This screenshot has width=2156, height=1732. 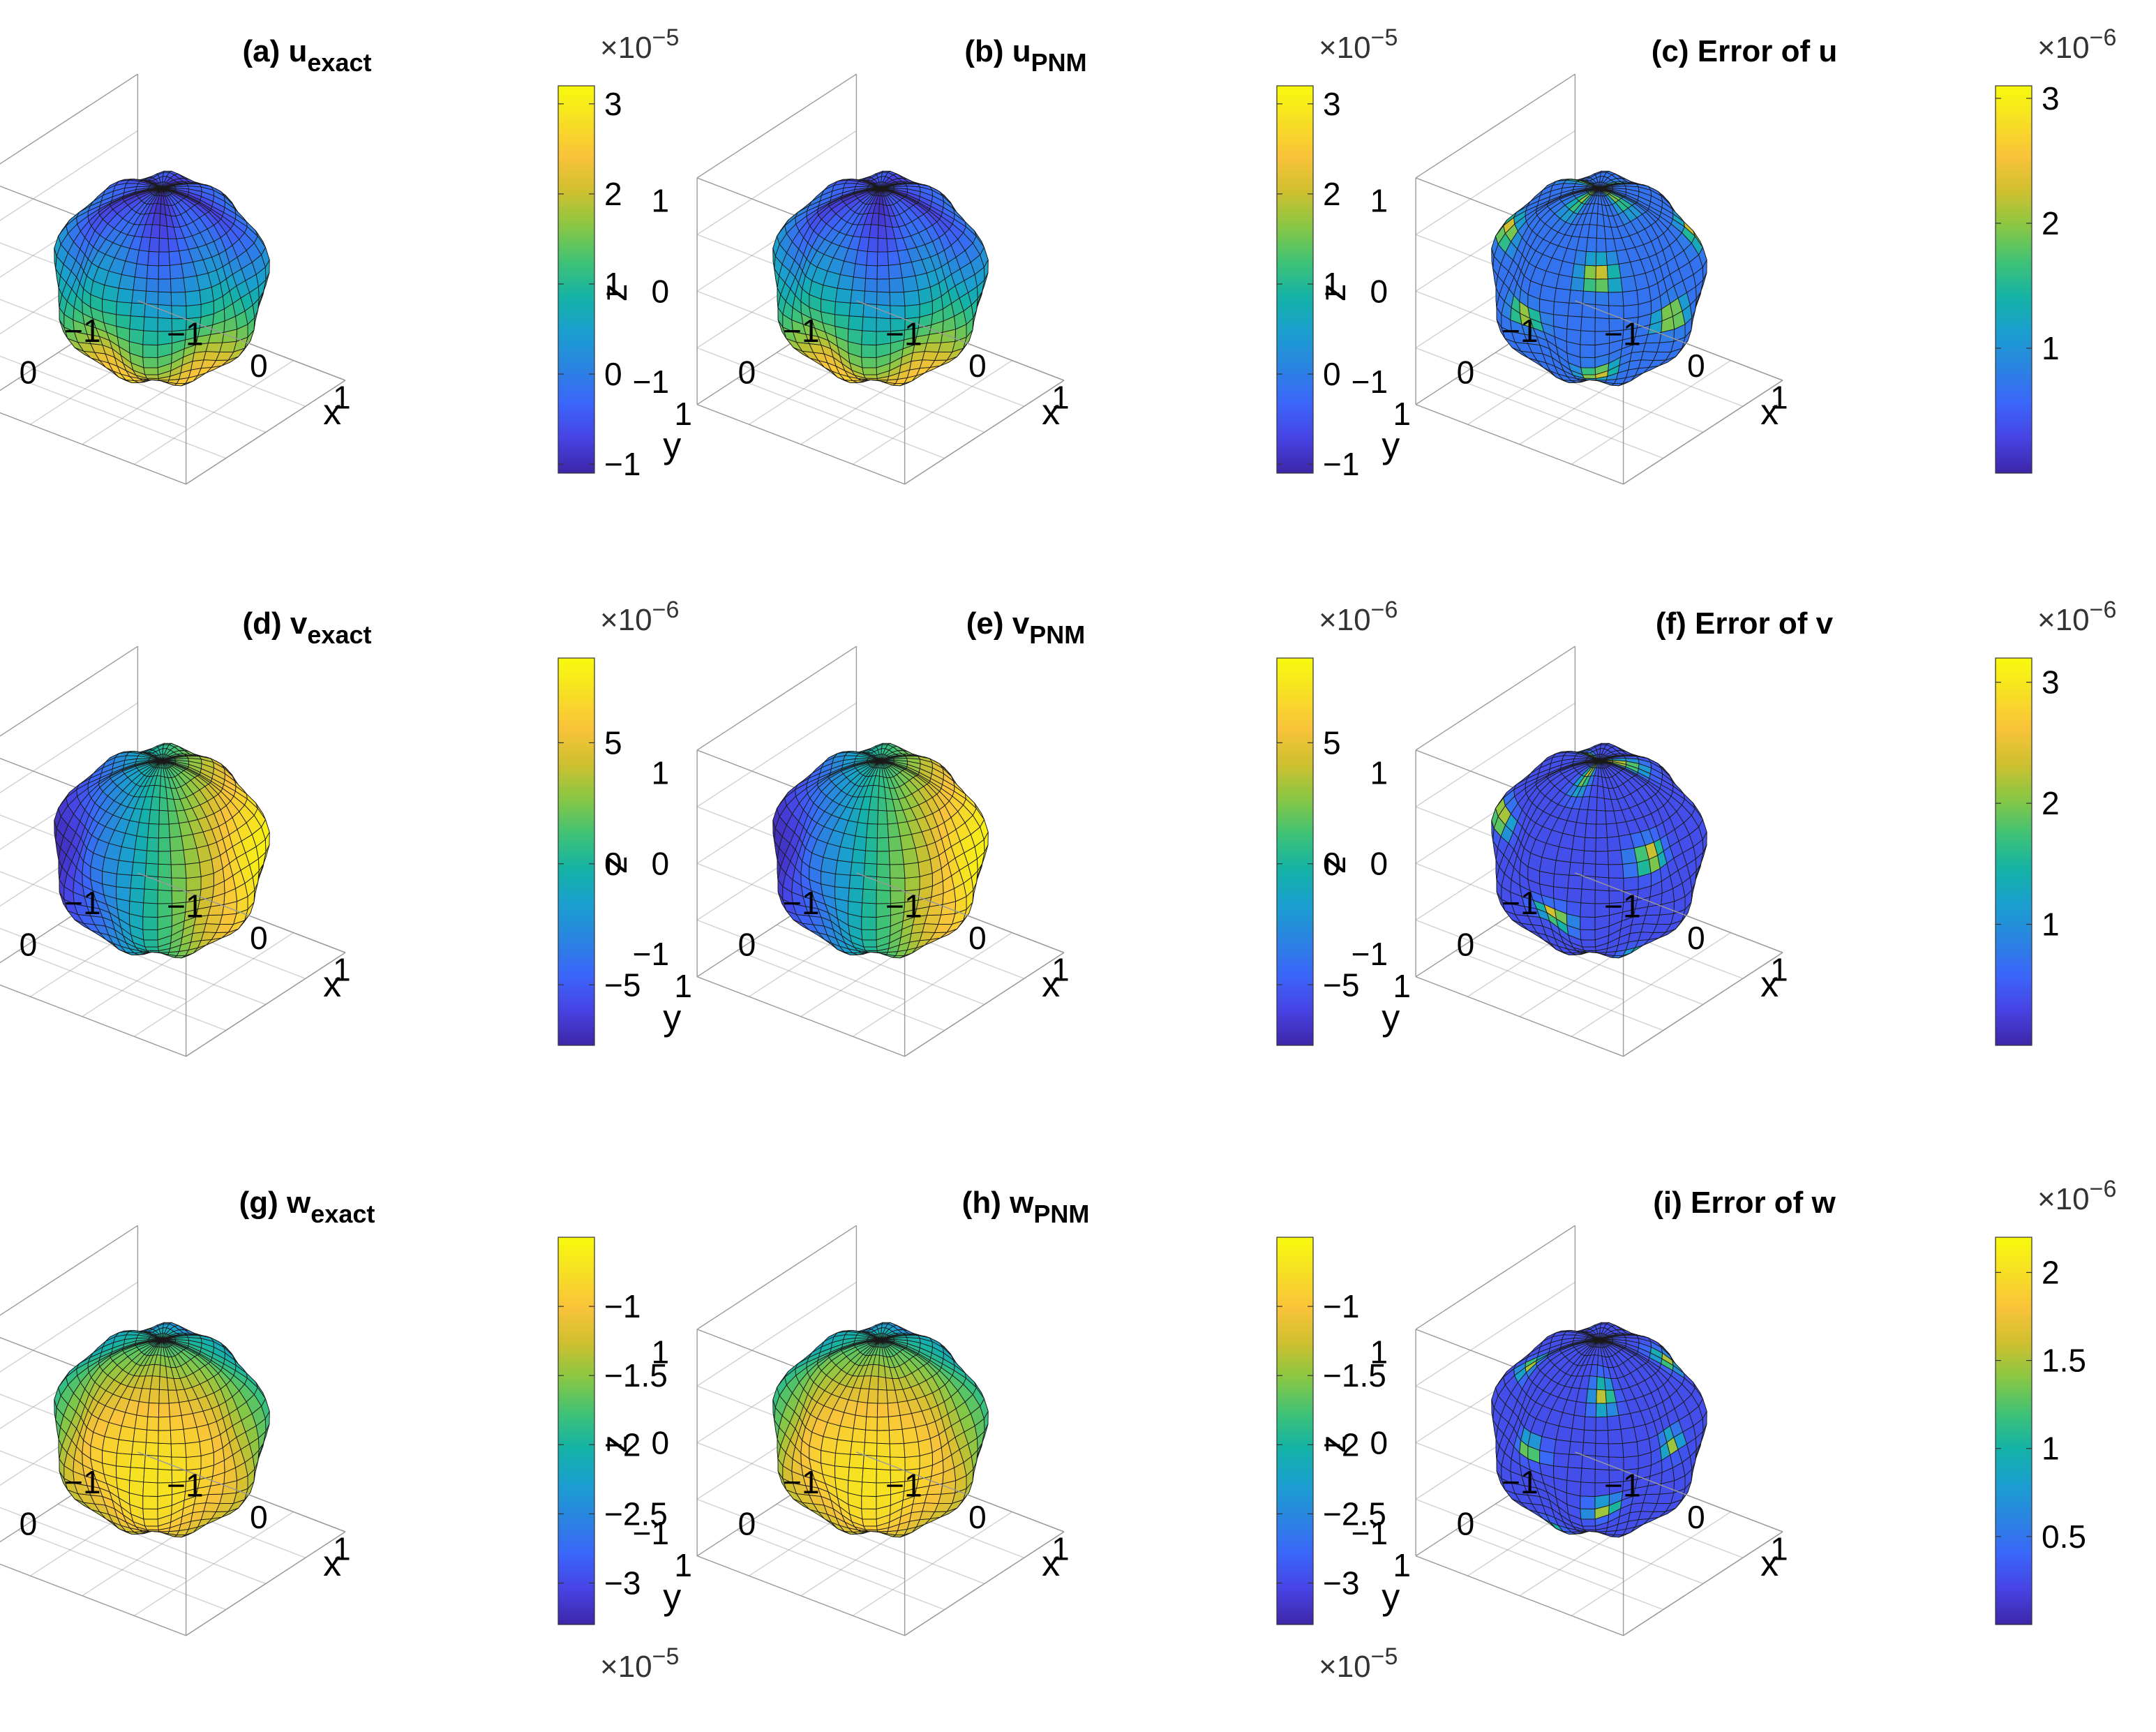 What do you see at coordinates (661, 200) in the screenshot?
I see `z-tick-label: 1` at bounding box center [661, 200].